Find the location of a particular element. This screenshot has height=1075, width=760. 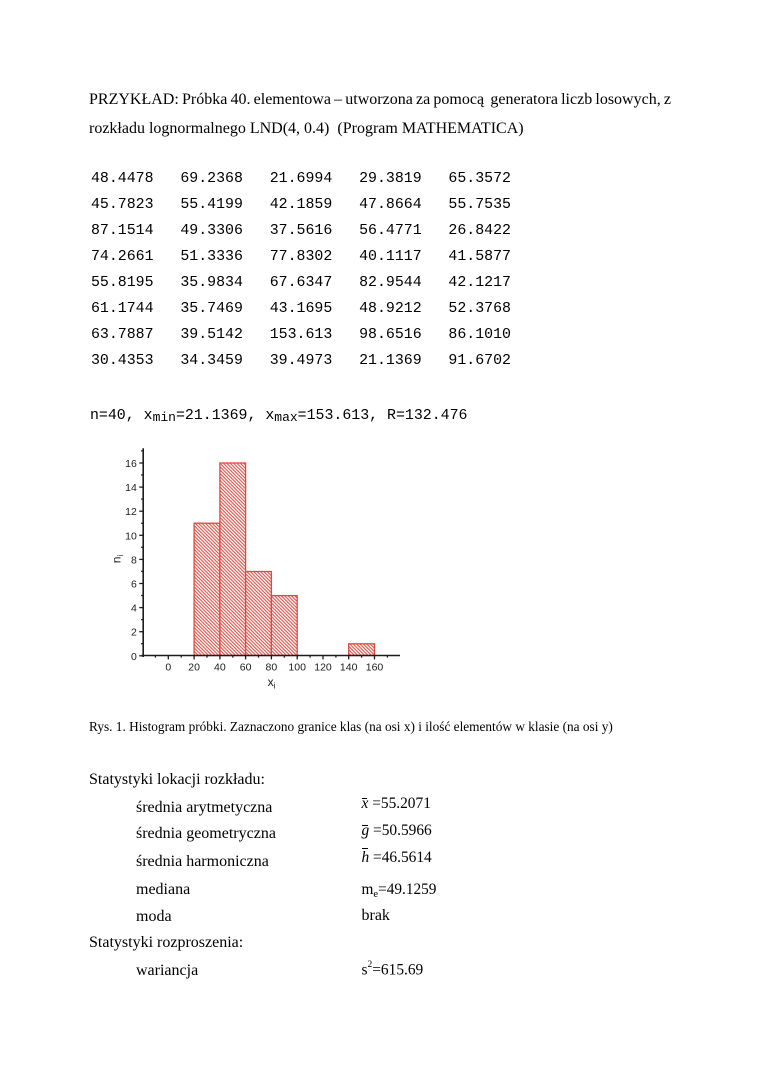

svg-text: 8 is located at coordinates (134, 560).